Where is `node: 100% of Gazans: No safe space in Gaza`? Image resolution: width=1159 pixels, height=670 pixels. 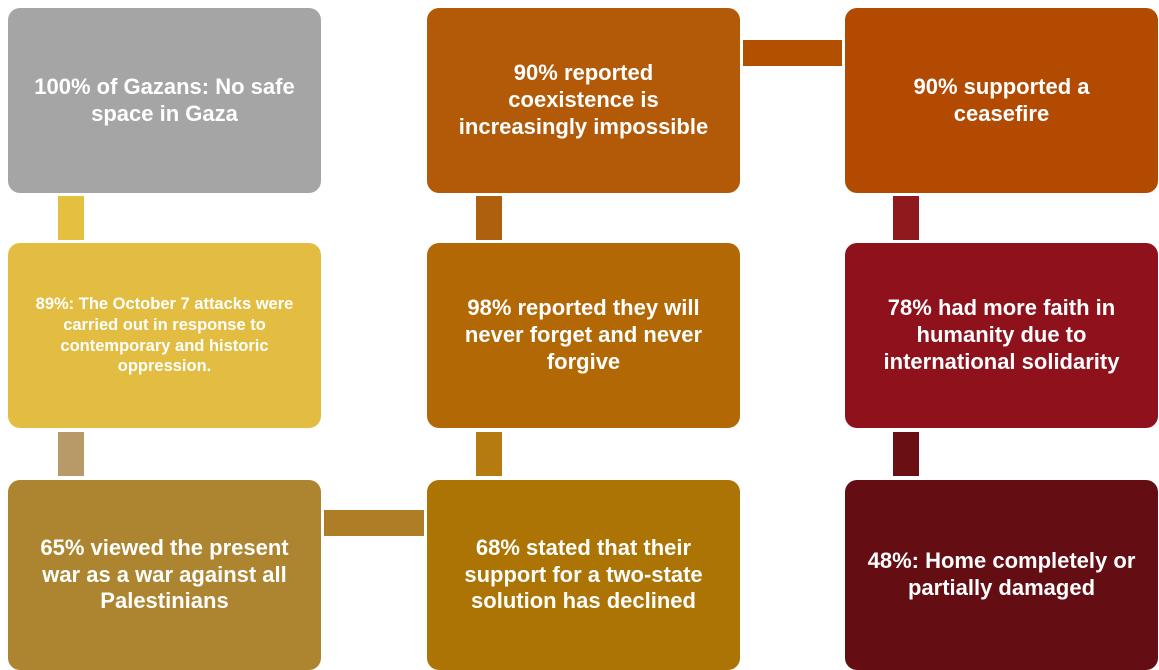 node: 100% of Gazans: No safe space in Gaza is located at coordinates (164, 100).